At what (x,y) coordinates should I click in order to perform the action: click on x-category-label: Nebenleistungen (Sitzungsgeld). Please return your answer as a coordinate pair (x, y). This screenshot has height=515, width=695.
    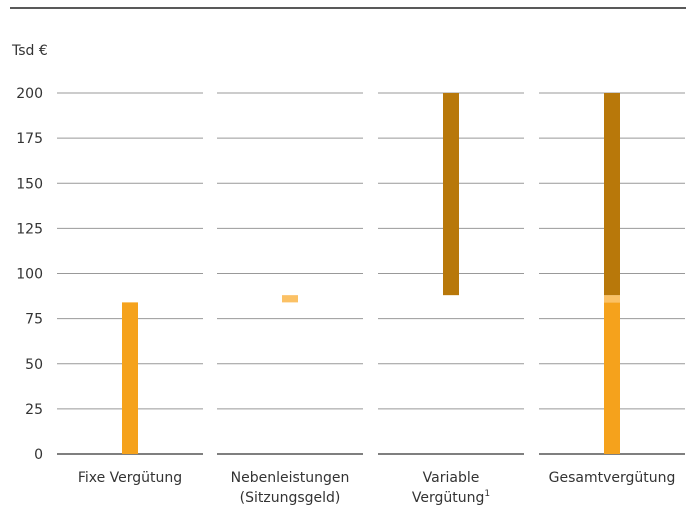
    Looking at the image, I should click on (290, 488).